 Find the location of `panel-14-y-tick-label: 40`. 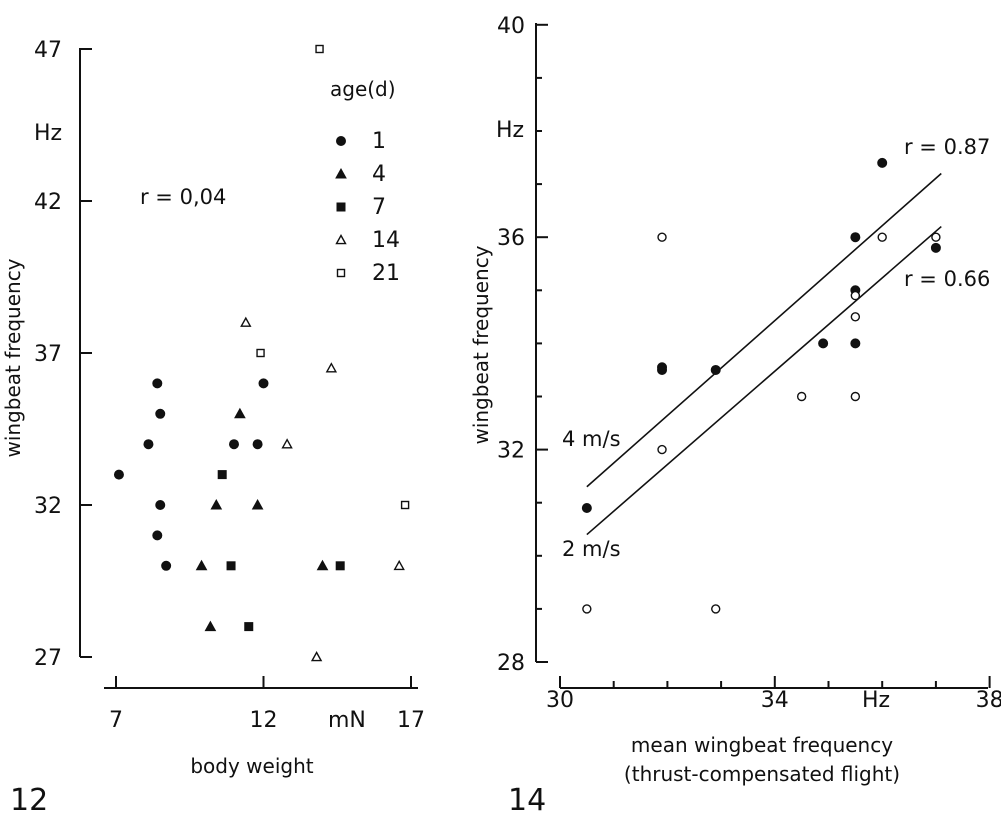

panel-14-y-tick-label: 40 is located at coordinates (511, 26).